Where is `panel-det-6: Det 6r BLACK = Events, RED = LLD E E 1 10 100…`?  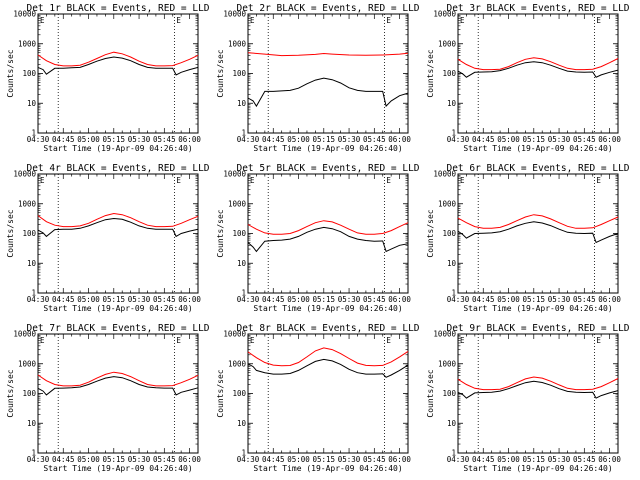
panel-det-6: Det 6r BLACK = Events, RED = LLD E E 1 10 100… is located at coordinates (528, 238).